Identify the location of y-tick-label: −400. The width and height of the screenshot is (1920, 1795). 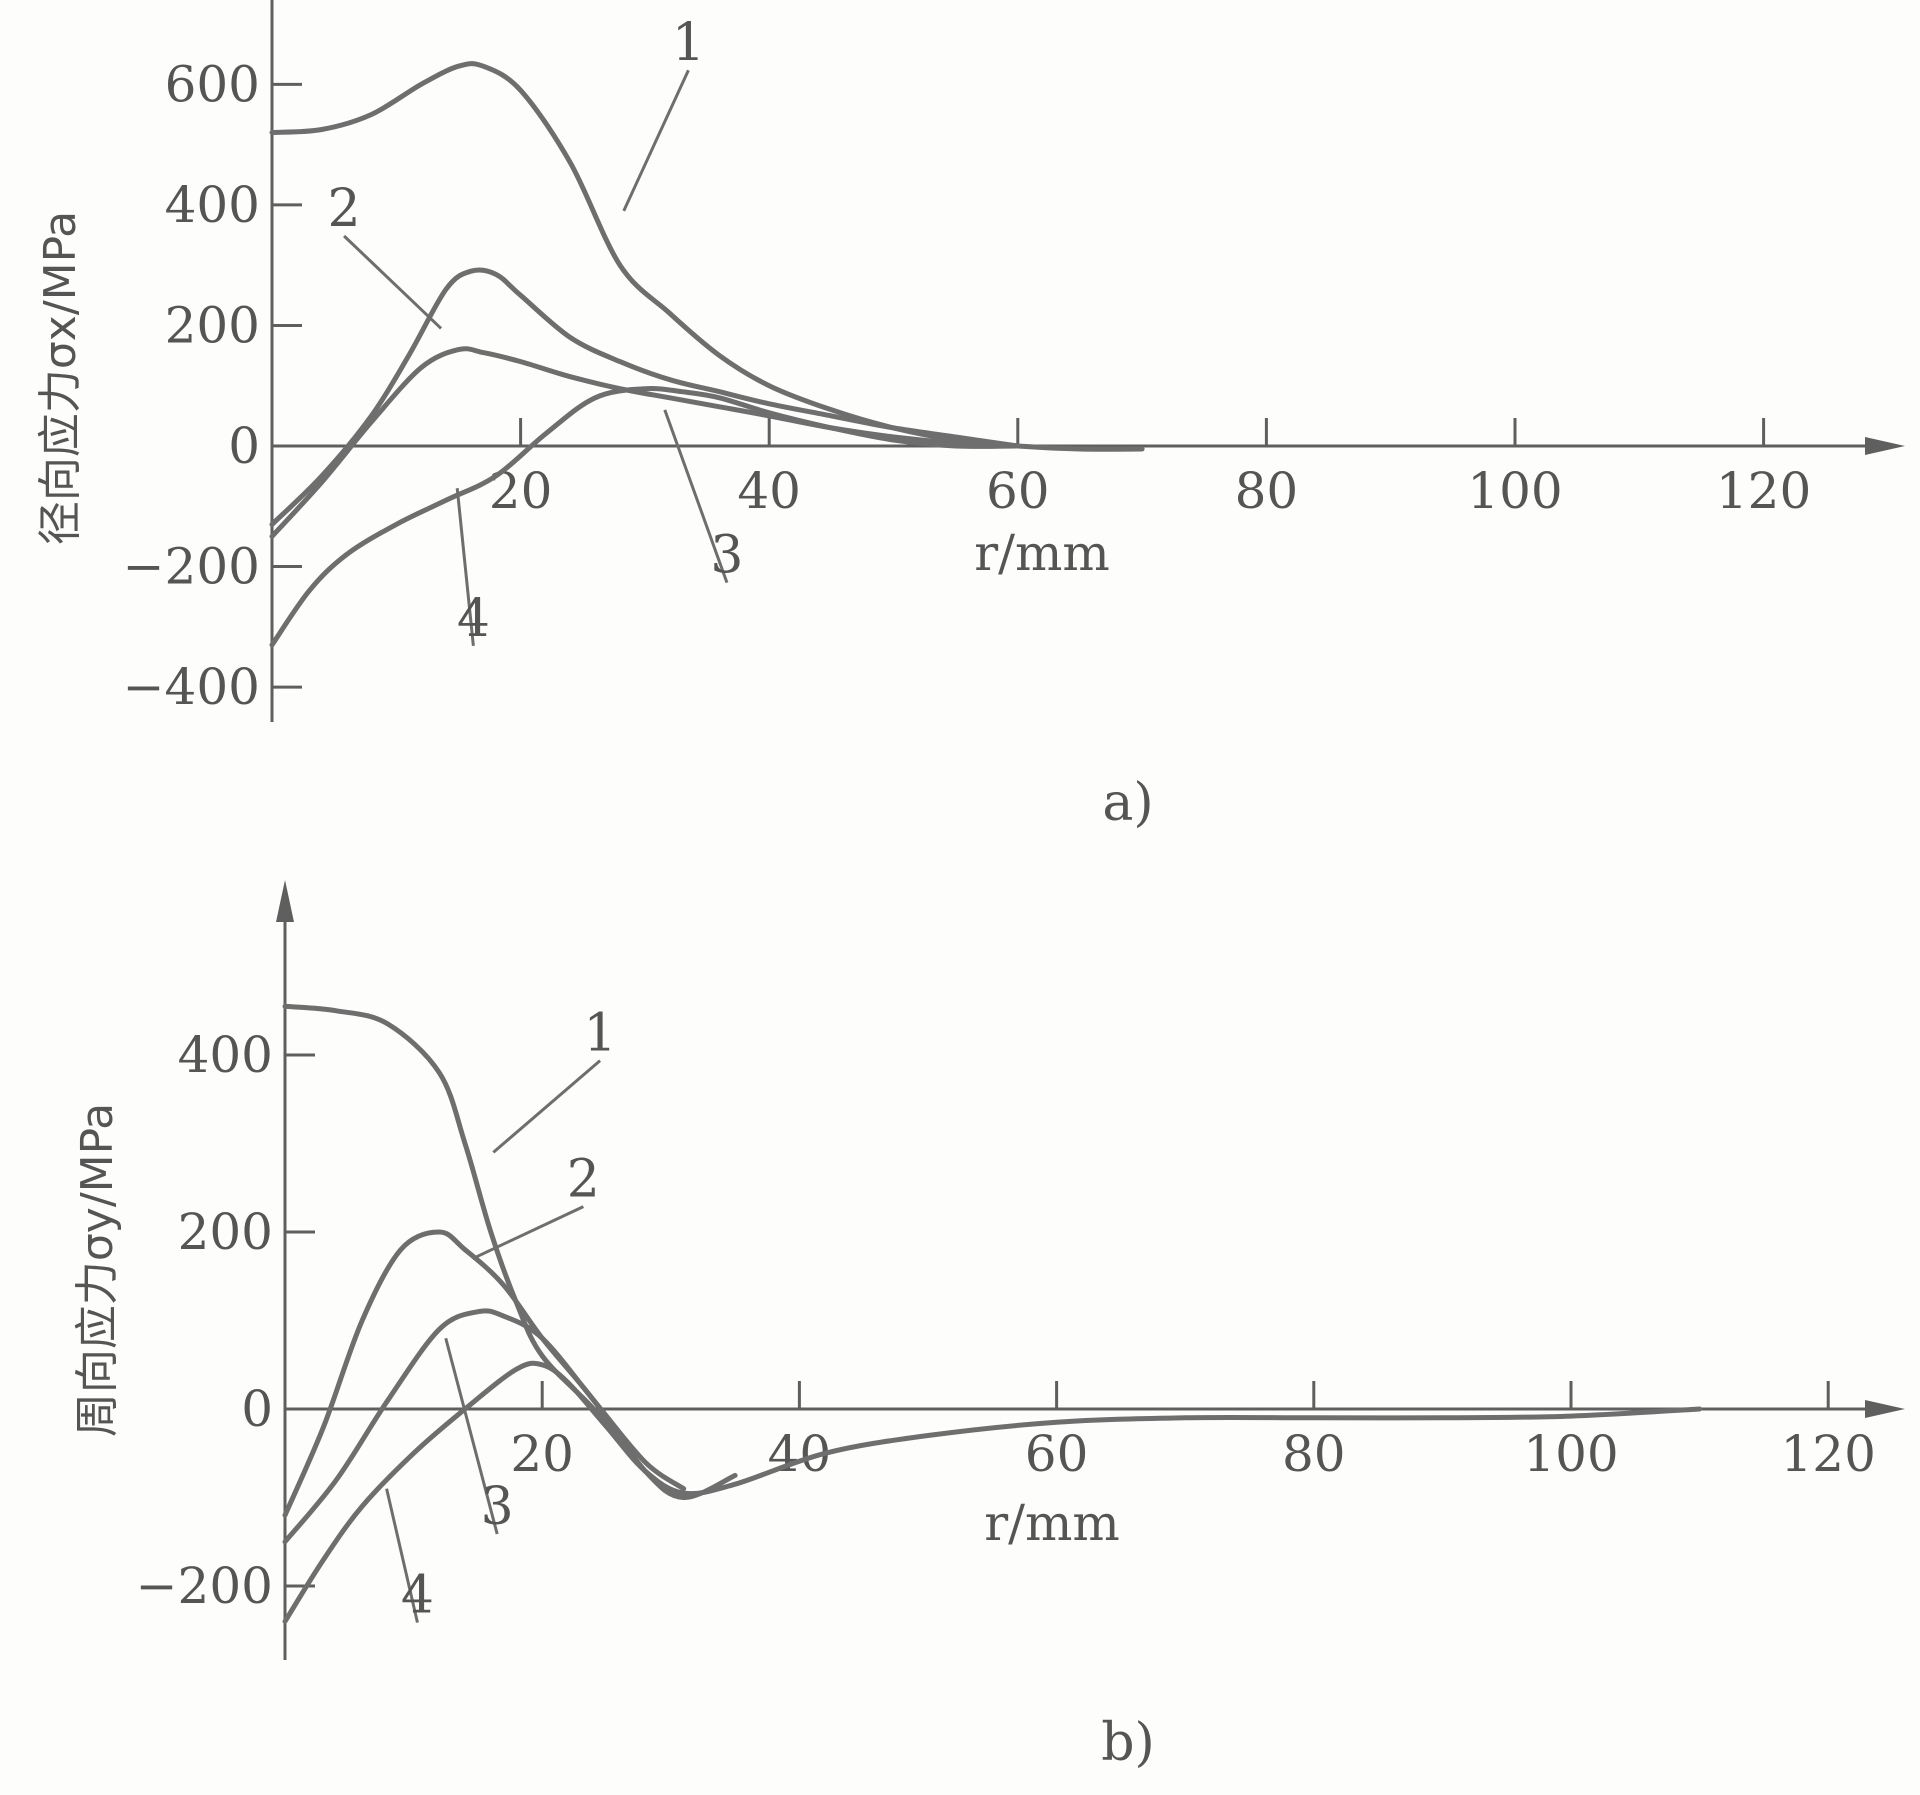
(191, 687).